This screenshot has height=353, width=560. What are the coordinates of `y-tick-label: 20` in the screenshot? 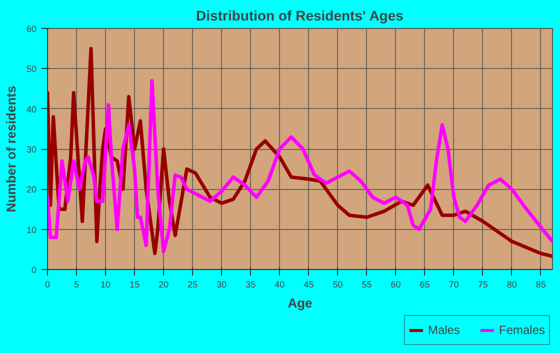 It's located at (31, 189).